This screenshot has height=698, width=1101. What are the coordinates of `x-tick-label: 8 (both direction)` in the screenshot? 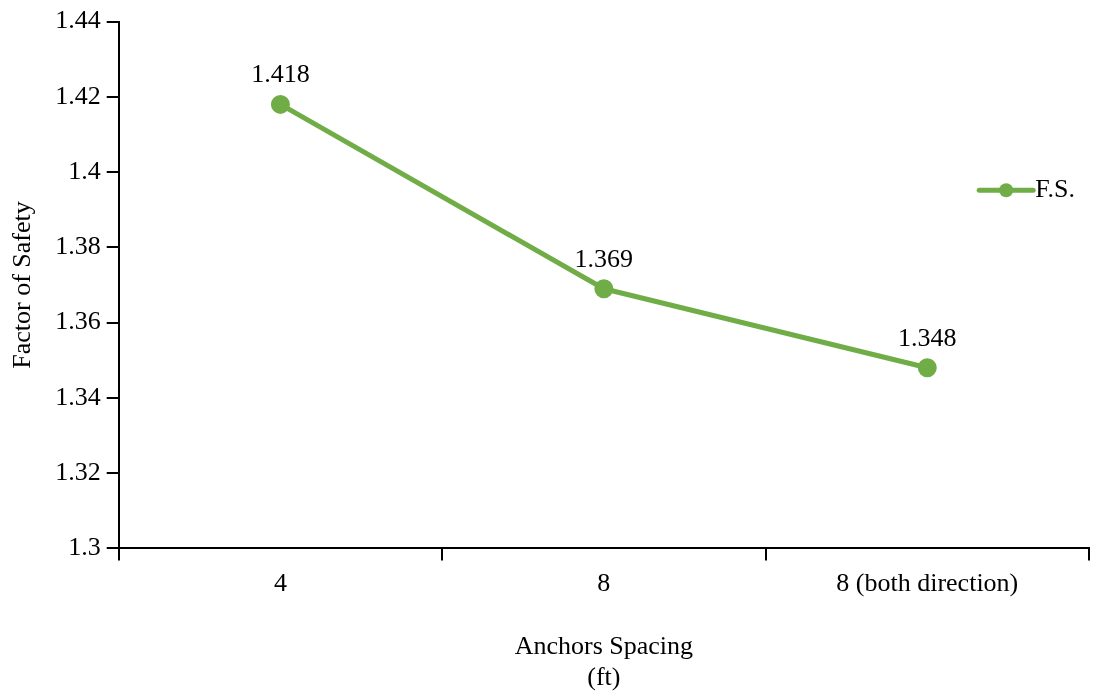 It's located at (927, 582).